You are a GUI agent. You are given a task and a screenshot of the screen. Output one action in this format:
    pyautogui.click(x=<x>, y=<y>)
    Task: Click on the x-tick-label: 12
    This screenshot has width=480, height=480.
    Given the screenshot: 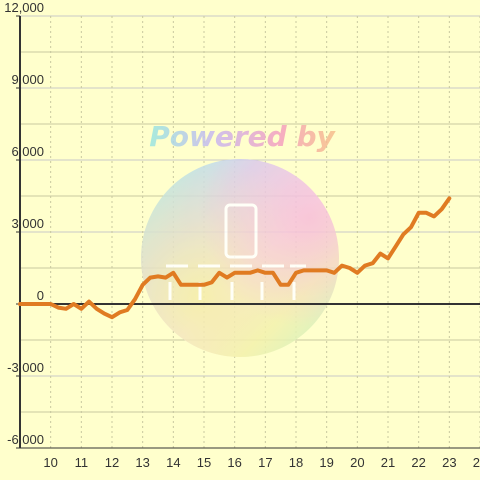 What is the action you would take?
    pyautogui.click(x=112, y=462)
    